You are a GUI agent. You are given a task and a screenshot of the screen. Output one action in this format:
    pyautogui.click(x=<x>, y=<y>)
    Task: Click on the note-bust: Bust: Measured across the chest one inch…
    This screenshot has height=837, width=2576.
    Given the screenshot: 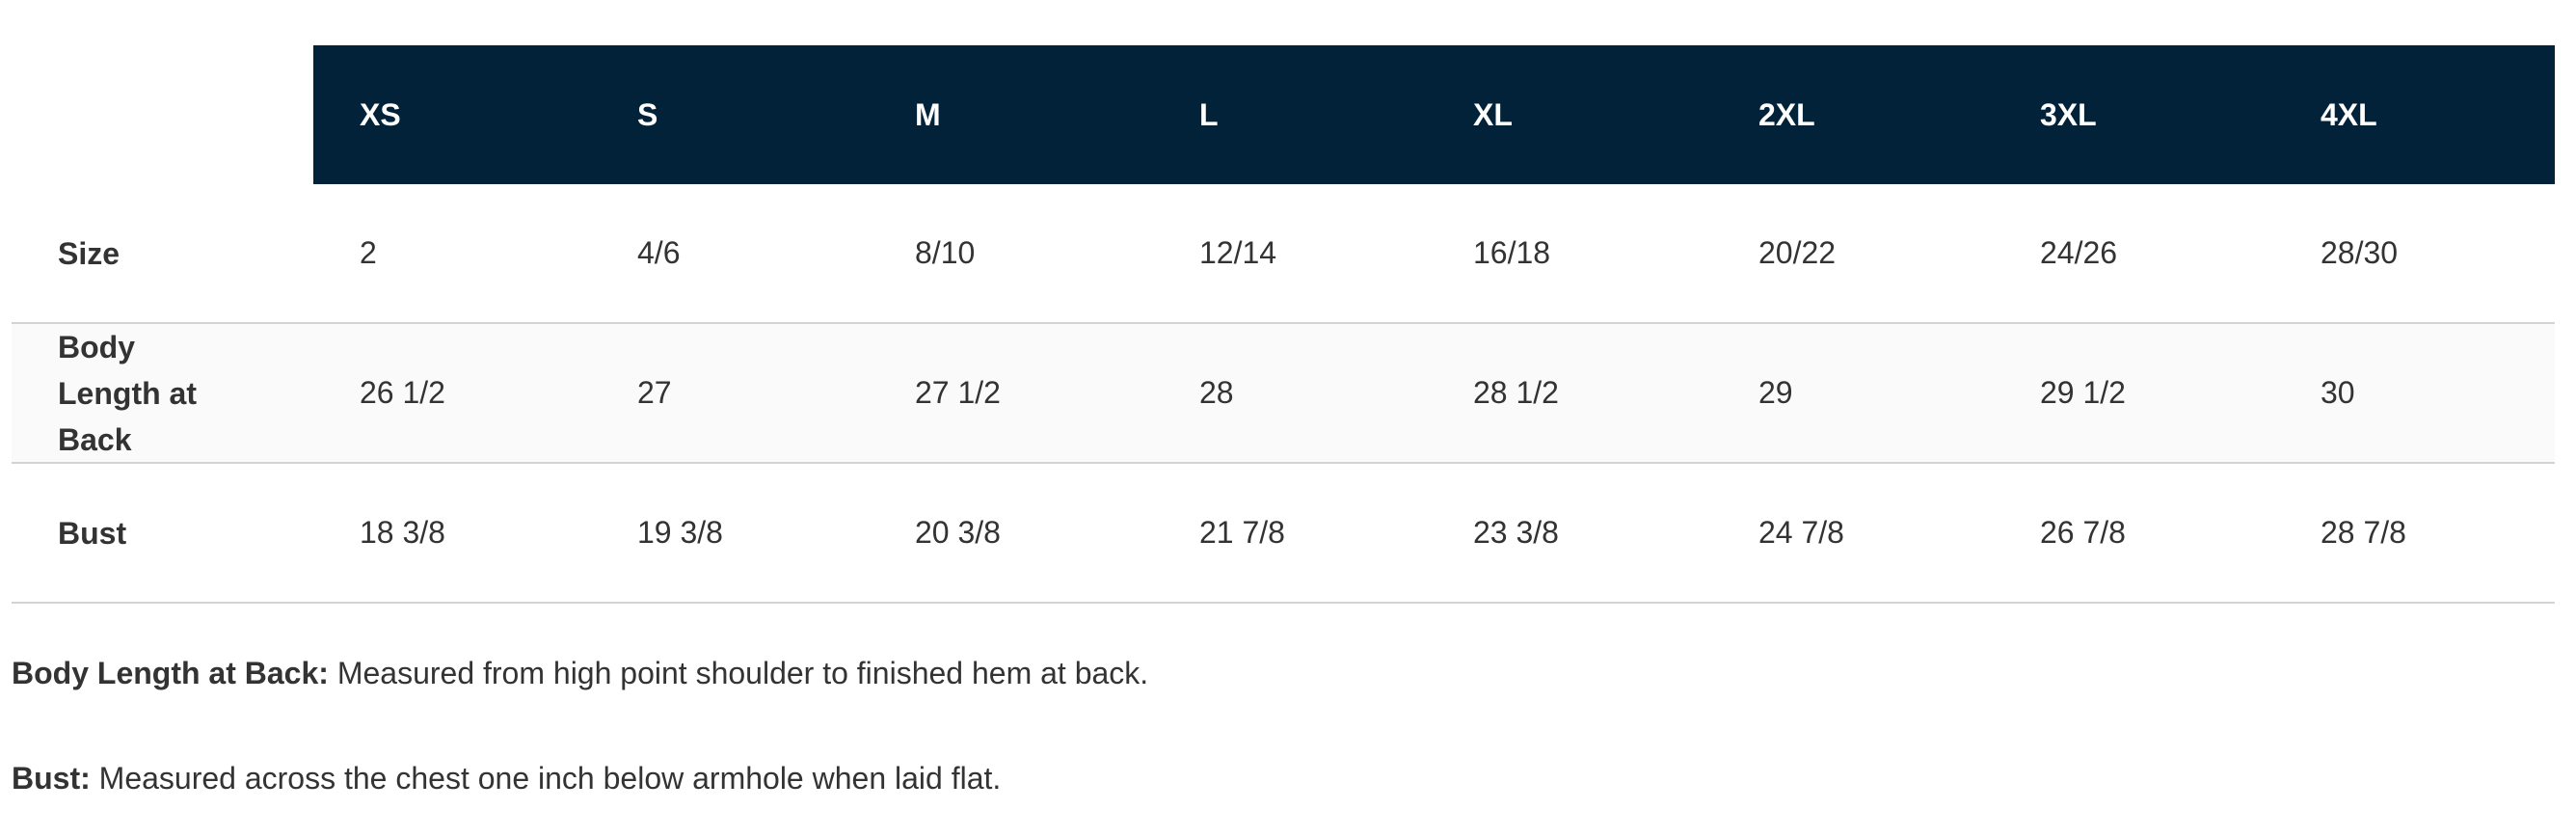 What is the action you would take?
    pyautogui.click(x=507, y=778)
    